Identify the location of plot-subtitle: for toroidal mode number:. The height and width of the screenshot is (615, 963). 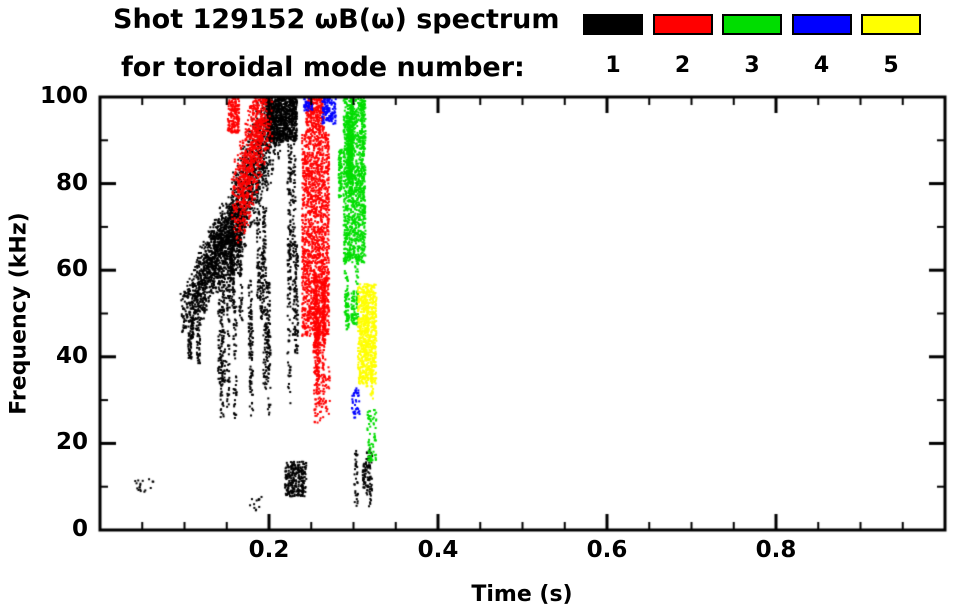
(323, 67).